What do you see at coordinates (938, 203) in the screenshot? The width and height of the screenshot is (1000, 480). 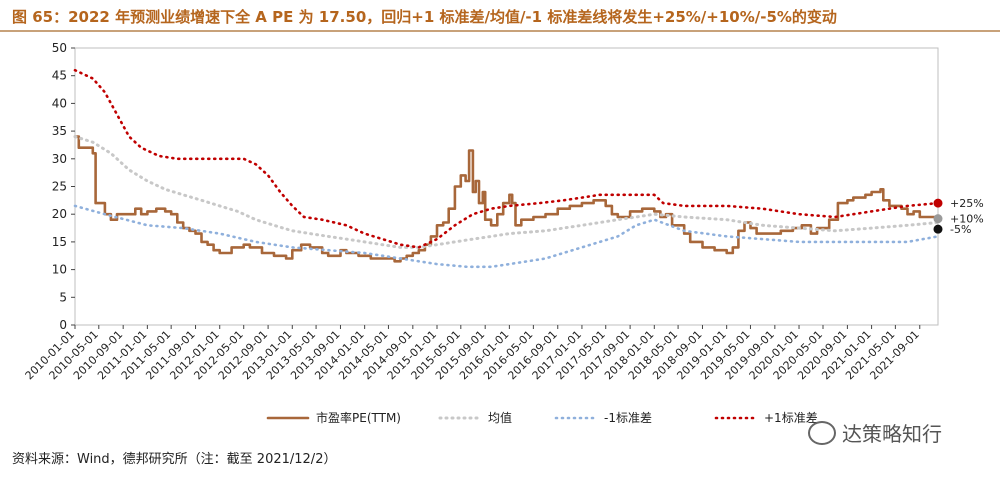 I see `plus25-marker` at bounding box center [938, 203].